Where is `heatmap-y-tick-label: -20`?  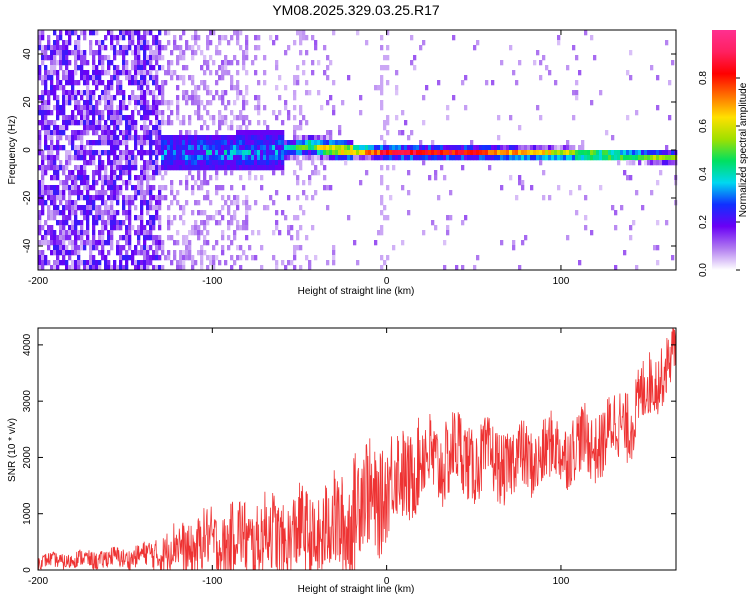 heatmap-y-tick-label: -20 is located at coordinates (27, 197).